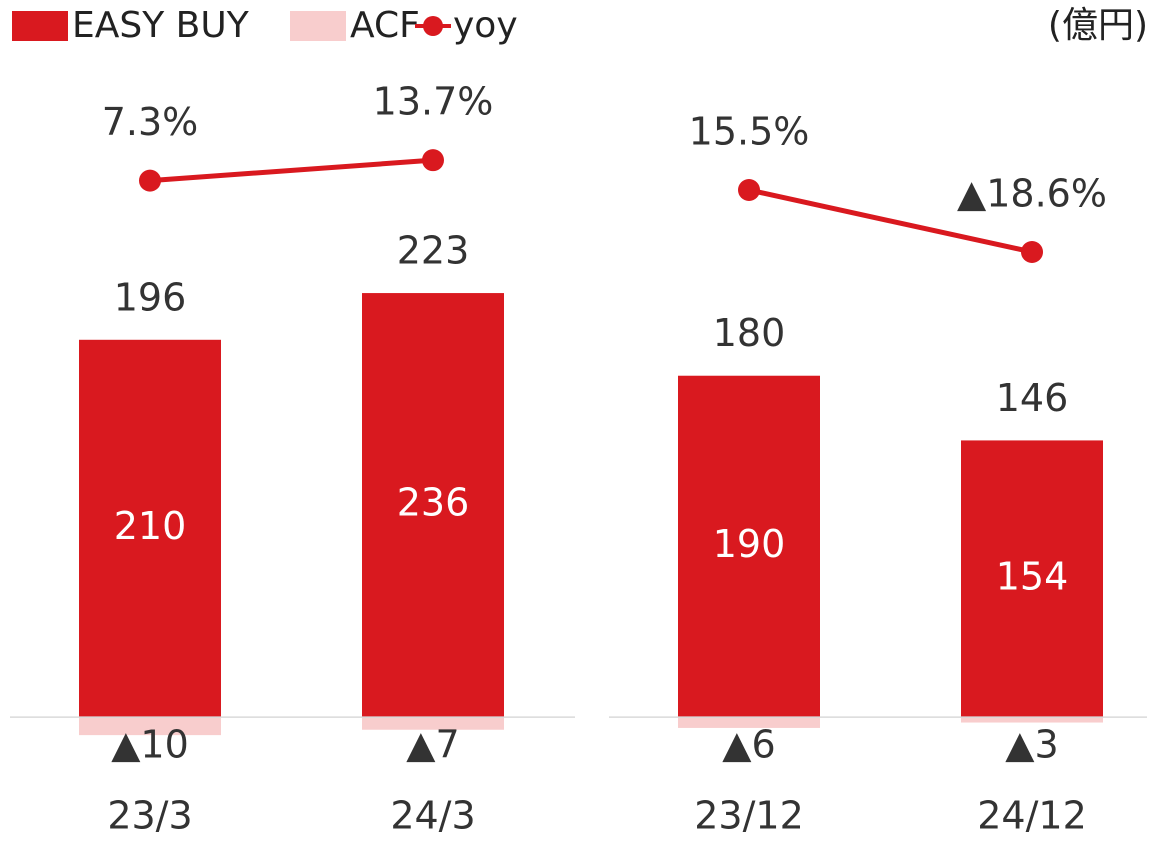  I want to click on bar-value-label: 236, so click(433, 503).